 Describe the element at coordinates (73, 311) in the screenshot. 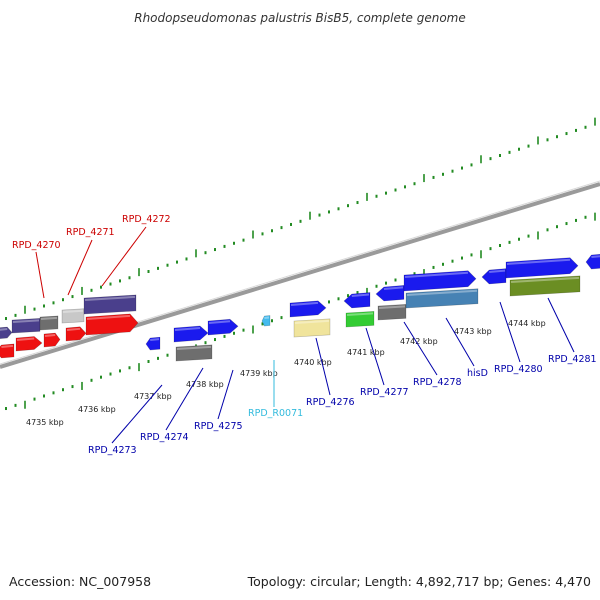

I see `gene-lightgray-highlight` at that location.